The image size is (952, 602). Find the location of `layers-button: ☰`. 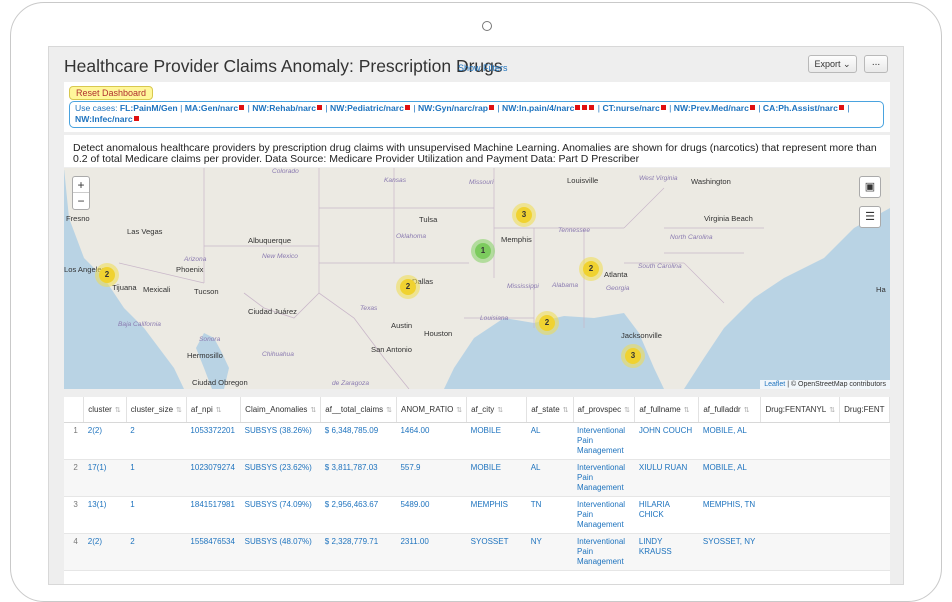

layers-button: ☰ is located at coordinates (870, 217).